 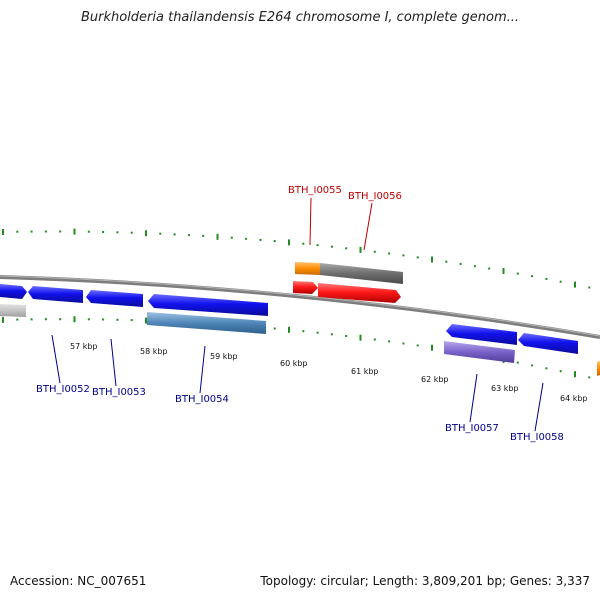 I want to click on accession-label: Accession: NC_007651, so click(x=78, y=581).